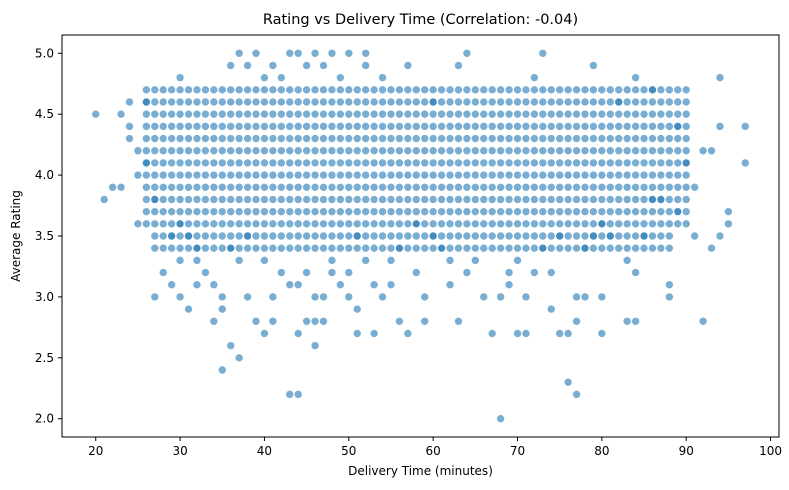 Image resolution: width=789 pixels, height=490 pixels. Describe the element at coordinates (95, 451) in the screenshot. I see `x-tick-label: 20` at that location.